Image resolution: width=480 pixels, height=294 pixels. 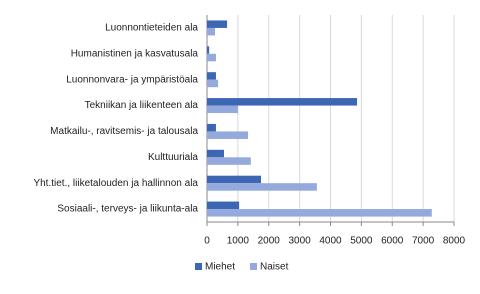 I want to click on y-tick-label: Kulttuuriala, so click(x=173, y=157).